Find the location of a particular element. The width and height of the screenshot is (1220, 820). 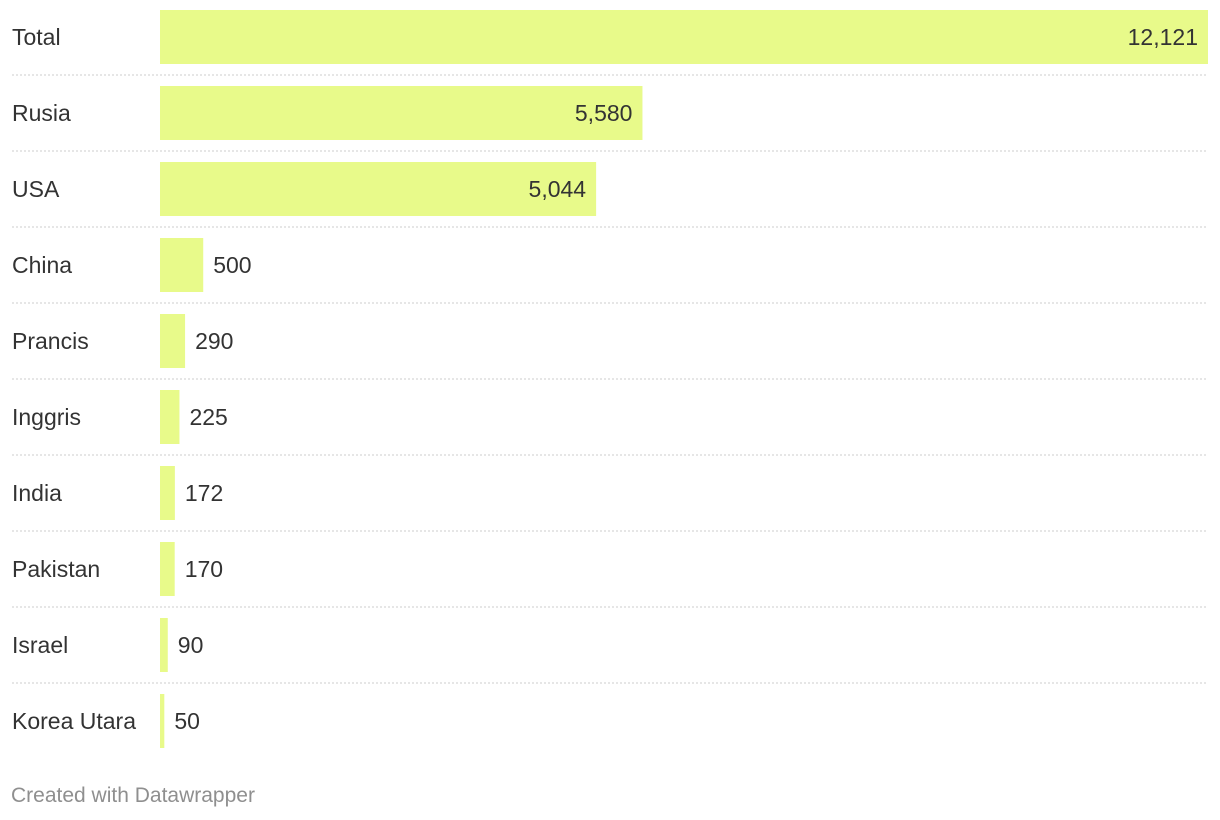

category-label: Korea Utara is located at coordinates (74, 721).